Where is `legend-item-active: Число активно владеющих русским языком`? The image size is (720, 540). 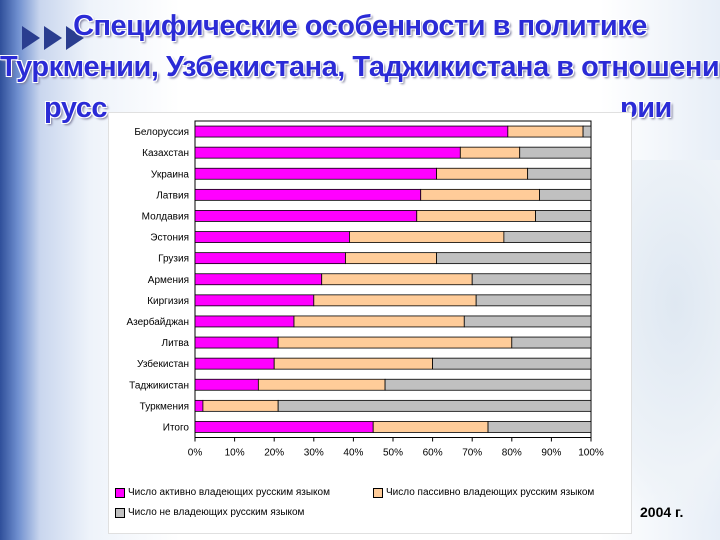
legend-item-active: Число активно владеющих русским языком is located at coordinates (222, 492).